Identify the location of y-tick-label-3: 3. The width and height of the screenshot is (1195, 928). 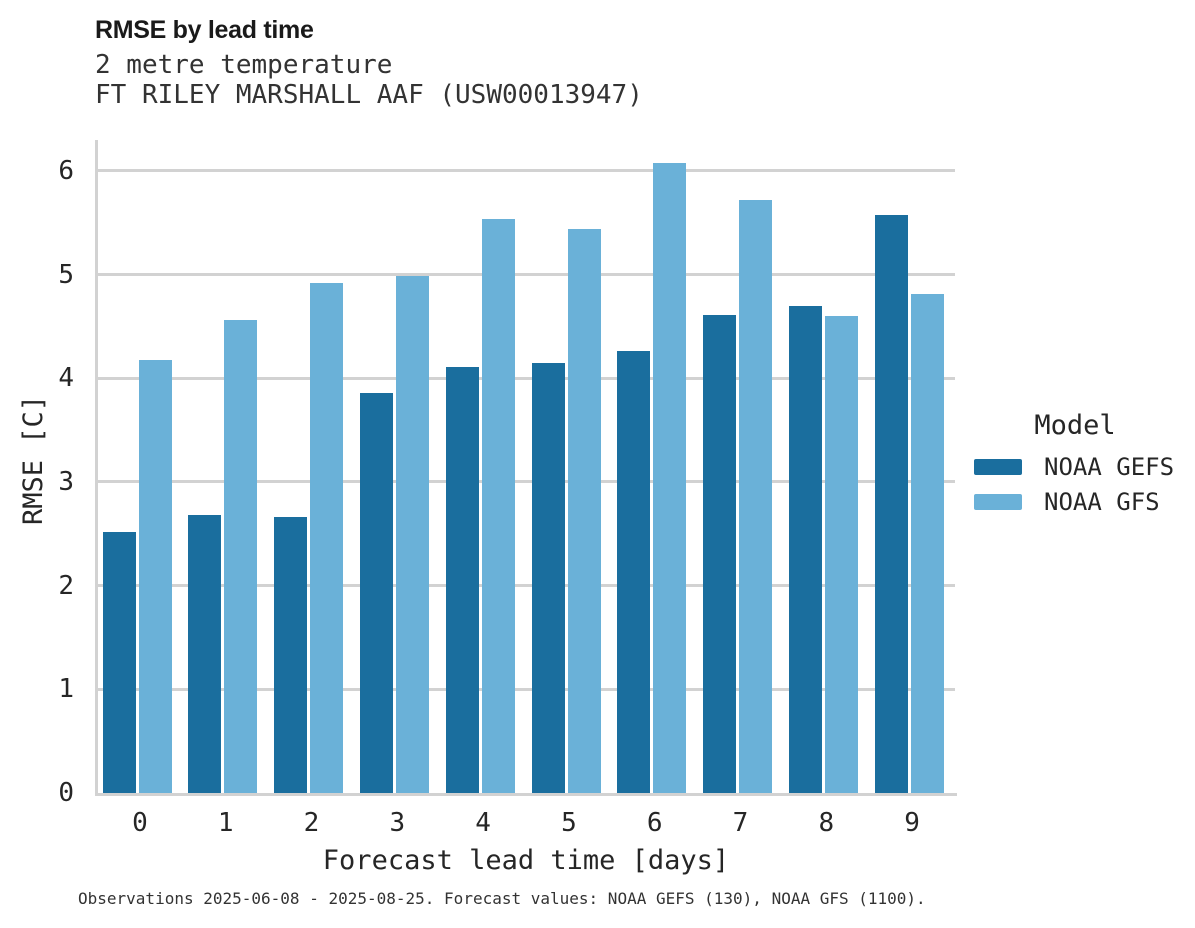
(66, 481).